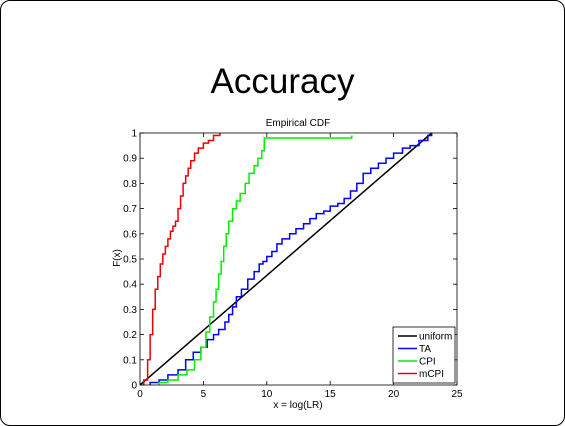 This screenshot has height=426, width=565. What do you see at coordinates (130, 209) in the screenshot?
I see `y-tick-label: 0.7` at bounding box center [130, 209].